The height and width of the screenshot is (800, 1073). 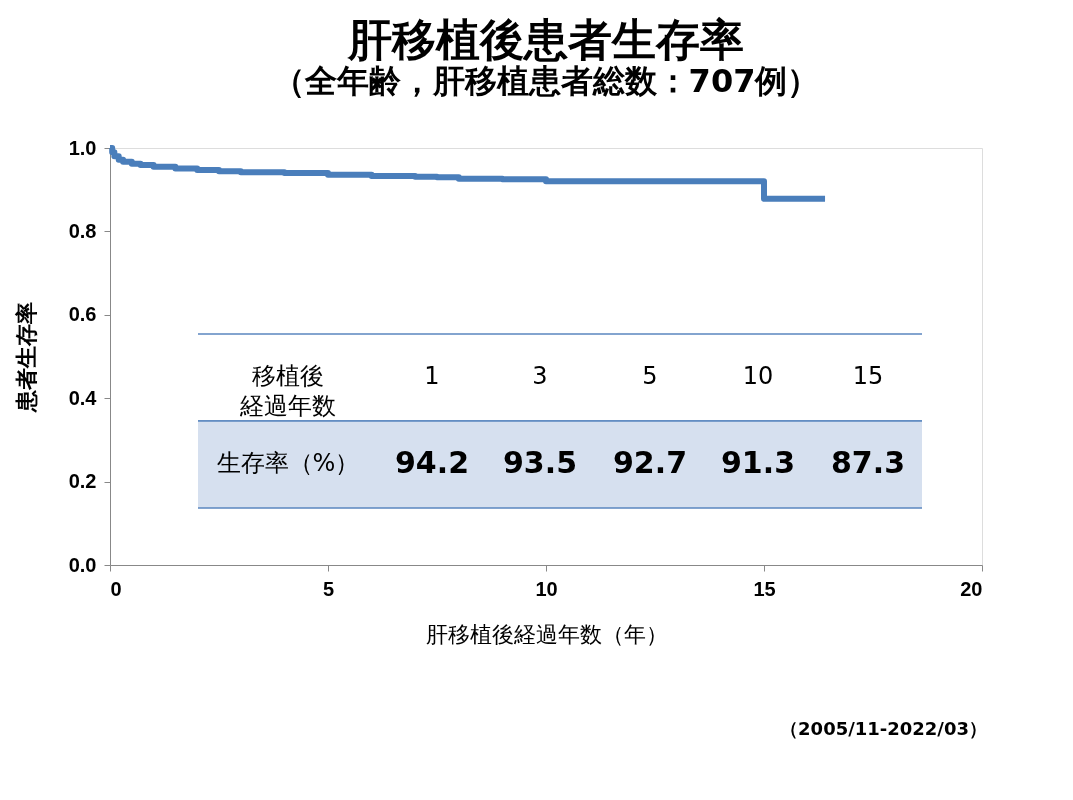 I want to click on annotation: 94.2, so click(x=432, y=462).